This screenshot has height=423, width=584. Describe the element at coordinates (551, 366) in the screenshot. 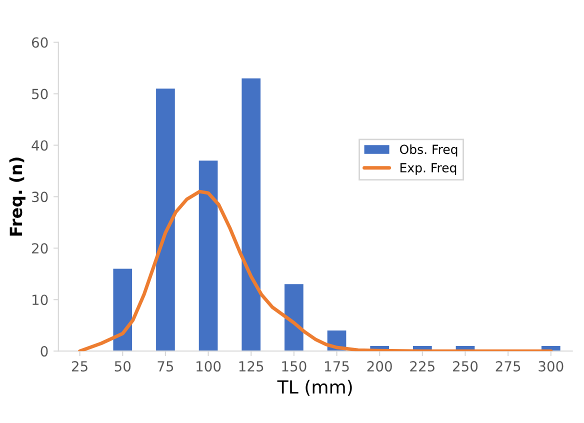

I see `x-tick-label: 300` at that location.